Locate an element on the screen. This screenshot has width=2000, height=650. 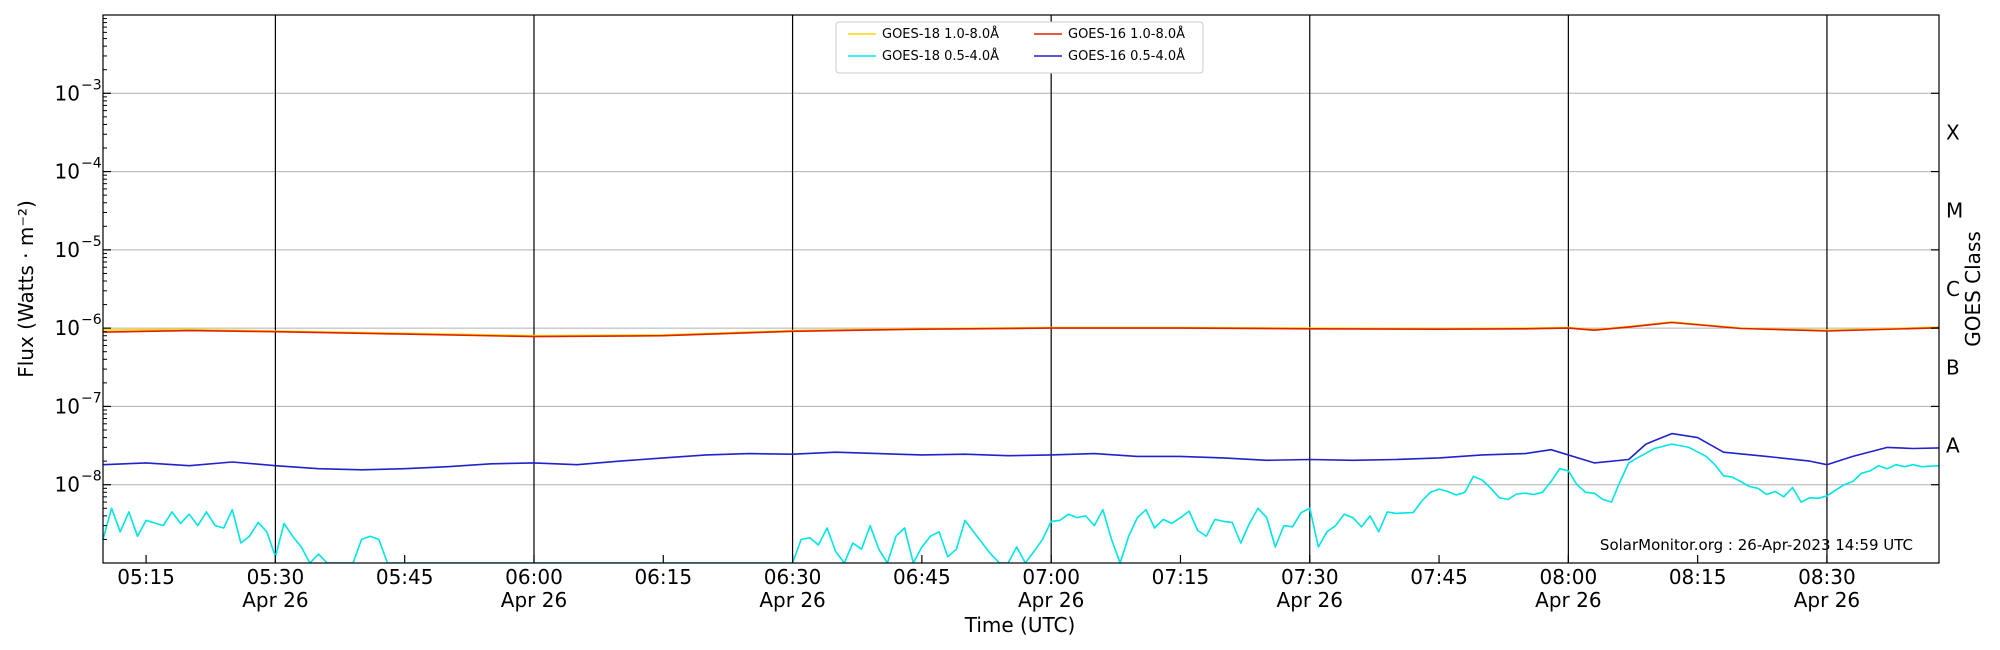
y-tick-exponent: −4 is located at coordinates (91, 164).